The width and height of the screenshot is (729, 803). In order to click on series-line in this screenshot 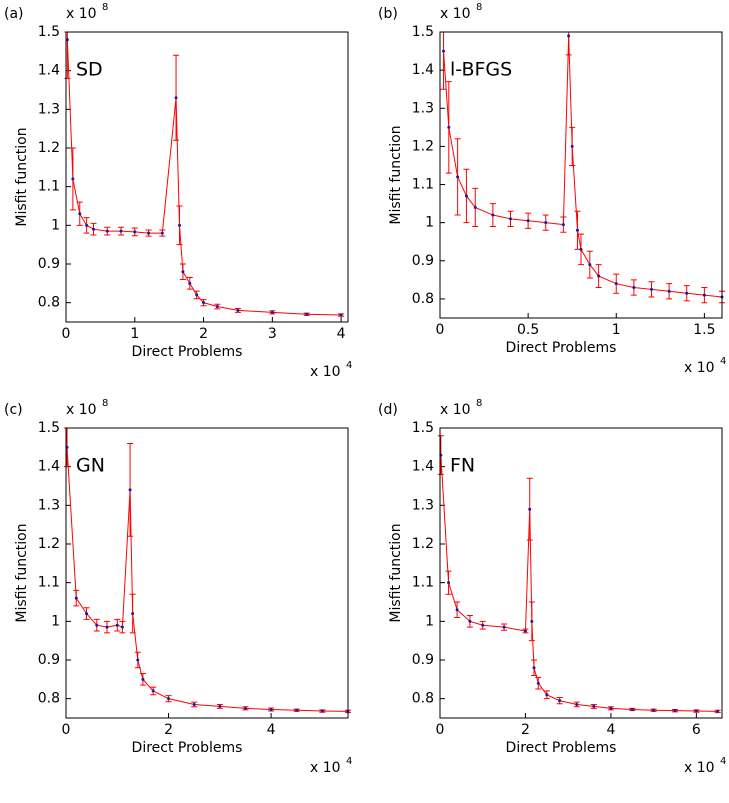, I will do `click(207, 579)`.